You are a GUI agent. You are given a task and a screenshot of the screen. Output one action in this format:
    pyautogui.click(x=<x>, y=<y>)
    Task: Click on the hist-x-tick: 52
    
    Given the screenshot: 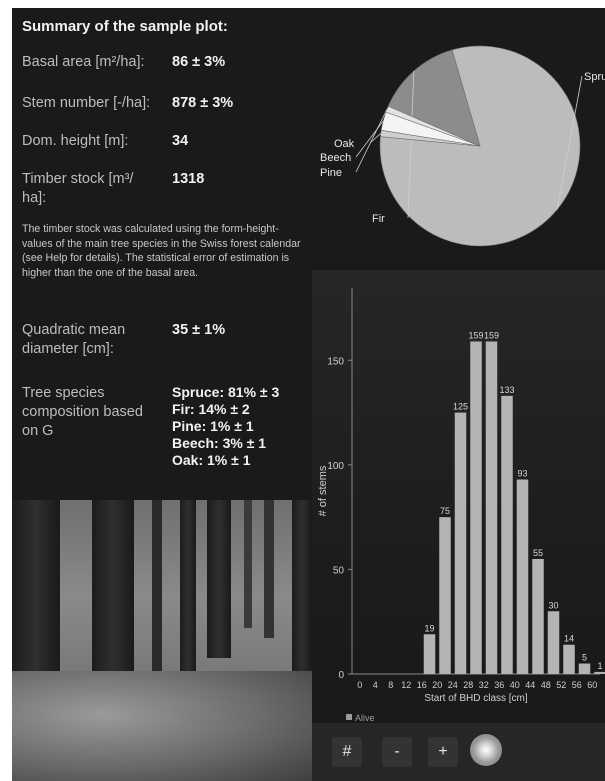 What is the action you would take?
    pyautogui.click(x=561, y=685)
    